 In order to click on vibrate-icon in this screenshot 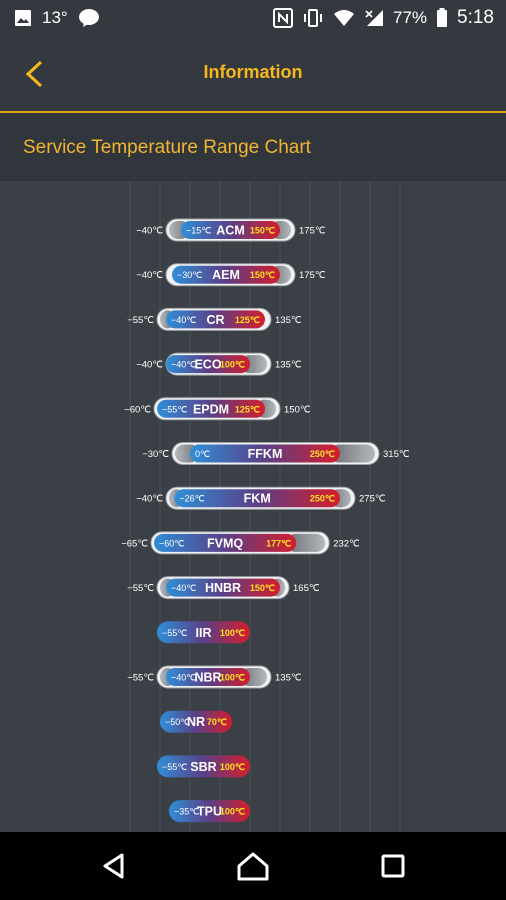, I will do `click(313, 18)`.